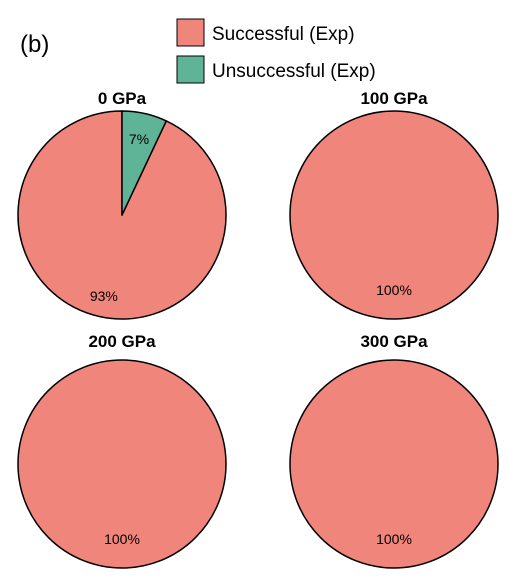 Image resolution: width=520 pixels, height=586 pixels. Describe the element at coordinates (122, 98) in the screenshot. I see `pie-title: 0 GPa` at that location.